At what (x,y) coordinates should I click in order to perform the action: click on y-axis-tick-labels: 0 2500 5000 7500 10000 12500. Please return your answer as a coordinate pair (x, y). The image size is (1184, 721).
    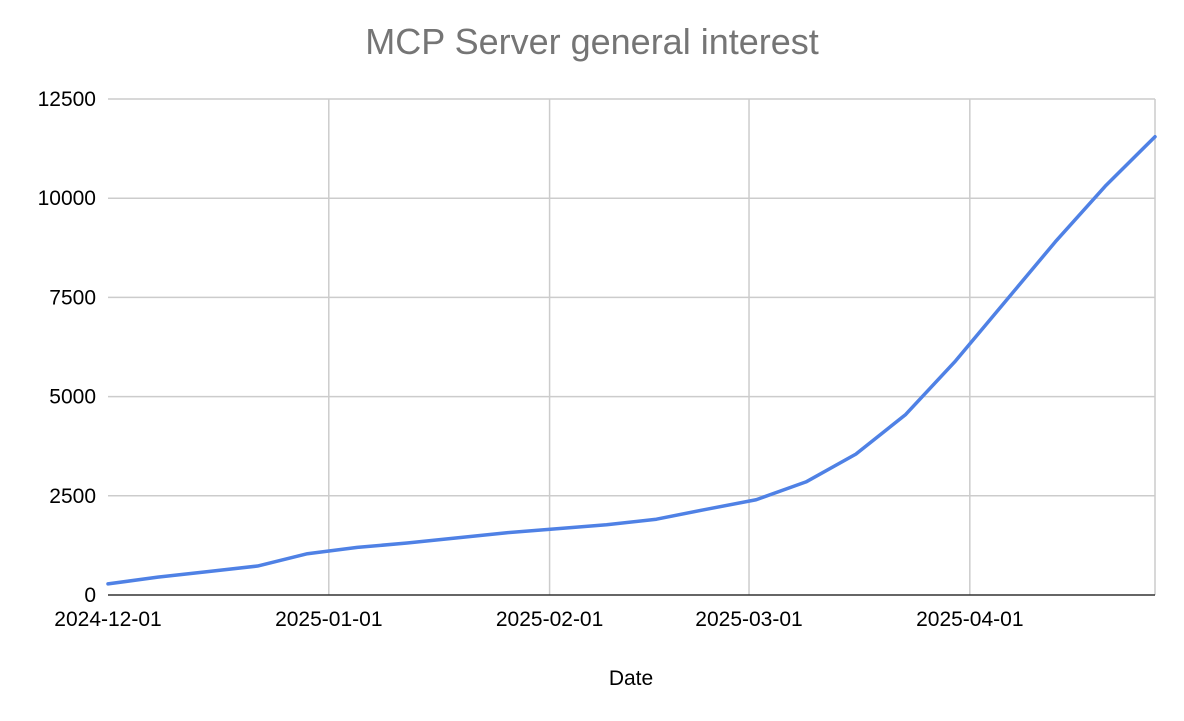
    Looking at the image, I should click on (67, 347).